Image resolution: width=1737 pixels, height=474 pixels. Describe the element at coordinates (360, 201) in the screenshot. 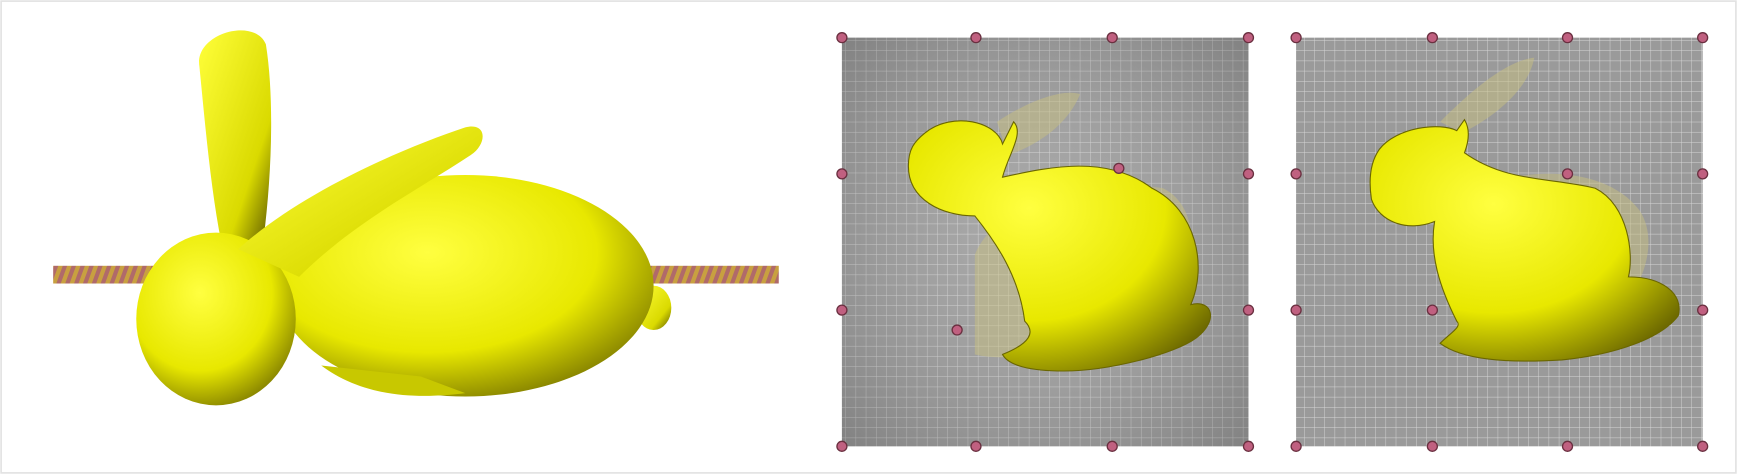

I see `ear-lying` at that location.